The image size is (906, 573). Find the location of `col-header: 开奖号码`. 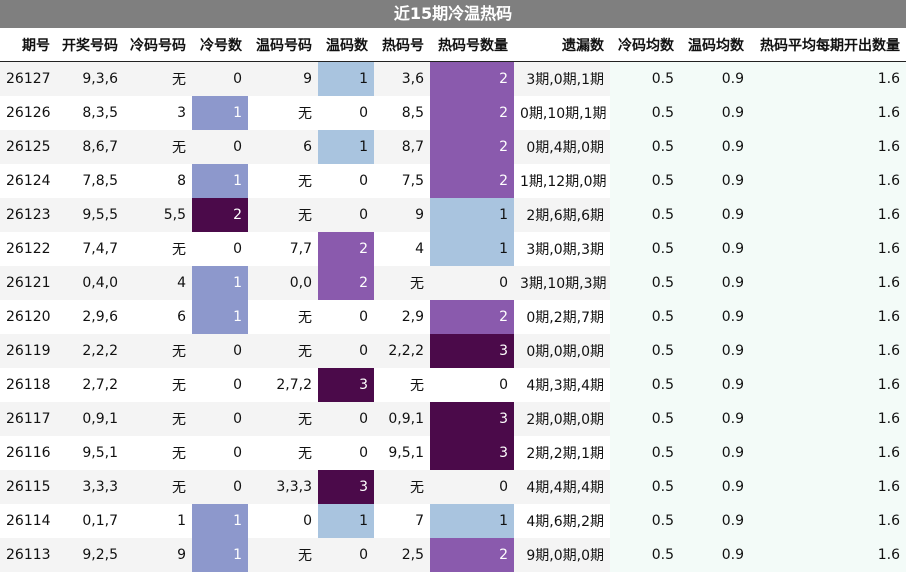

col-header: 开奖号码 is located at coordinates (90, 45).